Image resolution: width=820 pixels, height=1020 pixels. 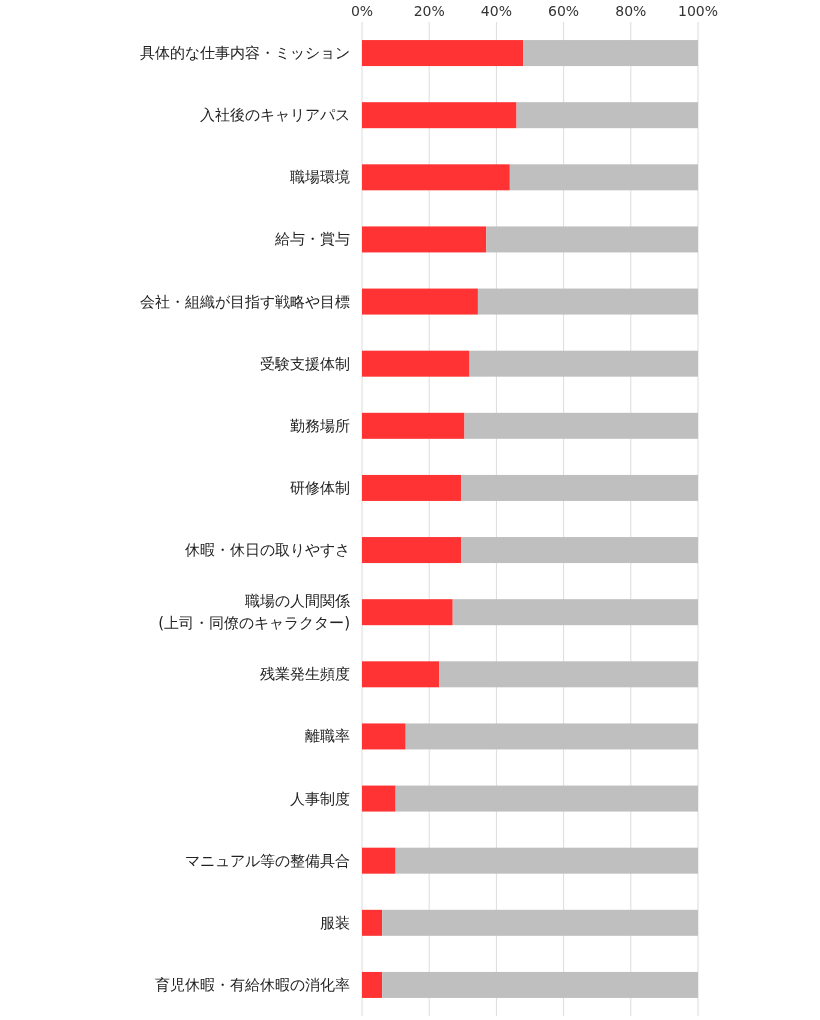 What do you see at coordinates (320, 487) in the screenshot?
I see `y-tick-label: 研修体制` at bounding box center [320, 487].